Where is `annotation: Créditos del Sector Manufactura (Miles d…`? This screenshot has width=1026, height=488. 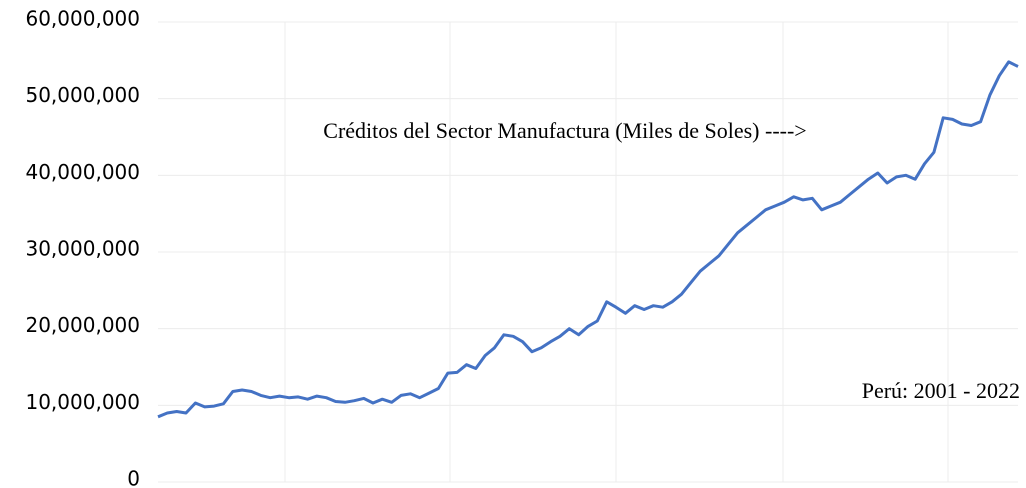 annotation: Créditos del Sector Manufactura (Miles d… is located at coordinates (564, 130).